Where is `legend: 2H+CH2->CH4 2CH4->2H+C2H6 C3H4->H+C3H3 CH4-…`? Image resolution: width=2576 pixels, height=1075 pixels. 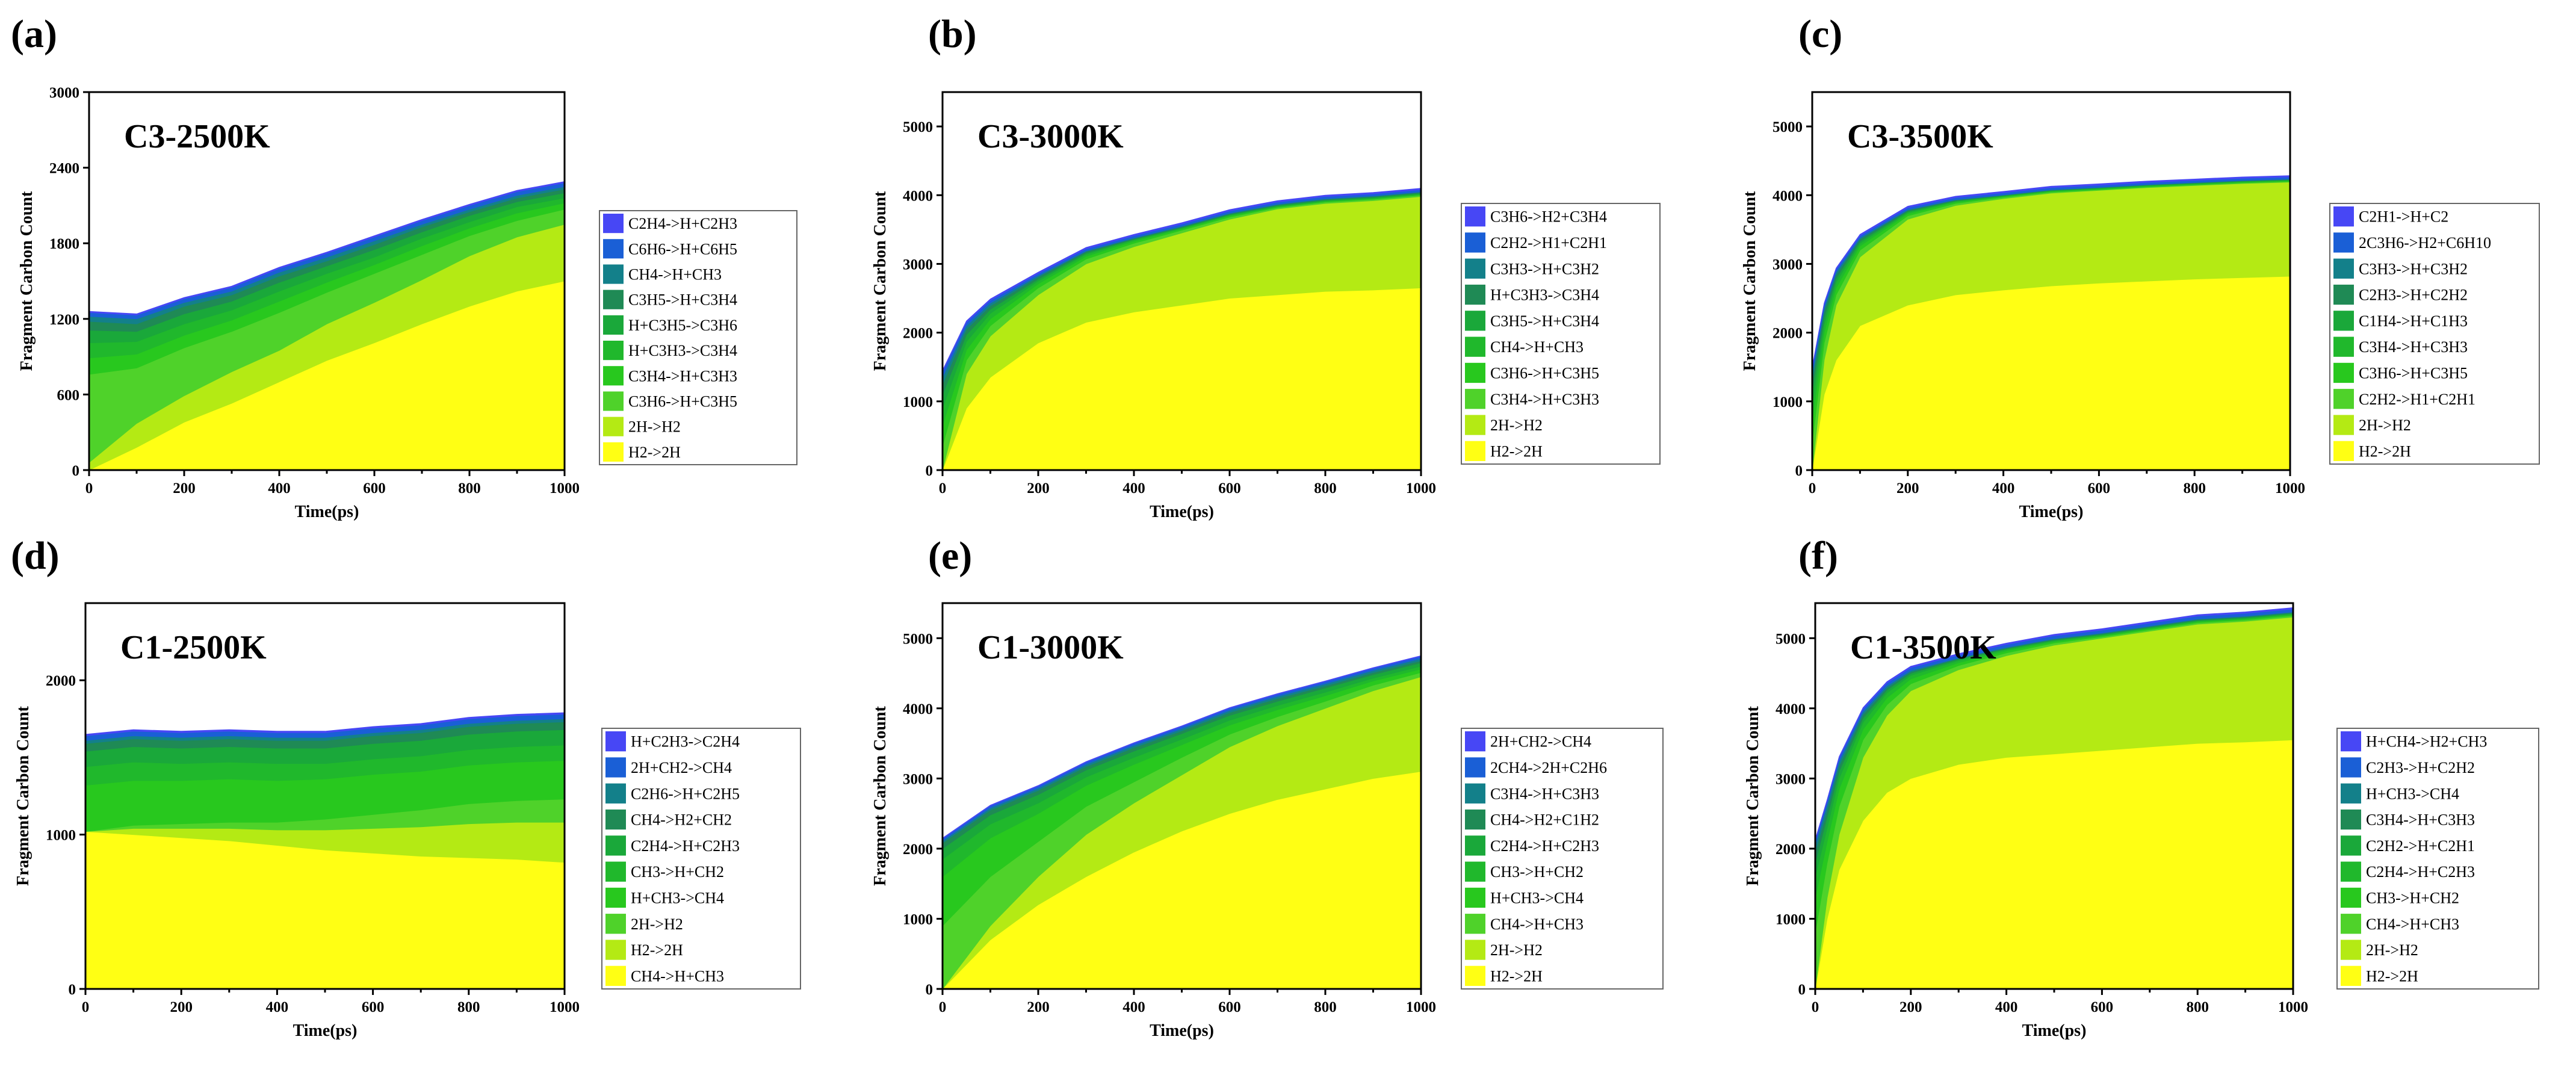 legend: 2H+CH2->CH4 2CH4->2H+C2H6 C3H4->H+C3H3 CH4-… is located at coordinates (1563, 859).